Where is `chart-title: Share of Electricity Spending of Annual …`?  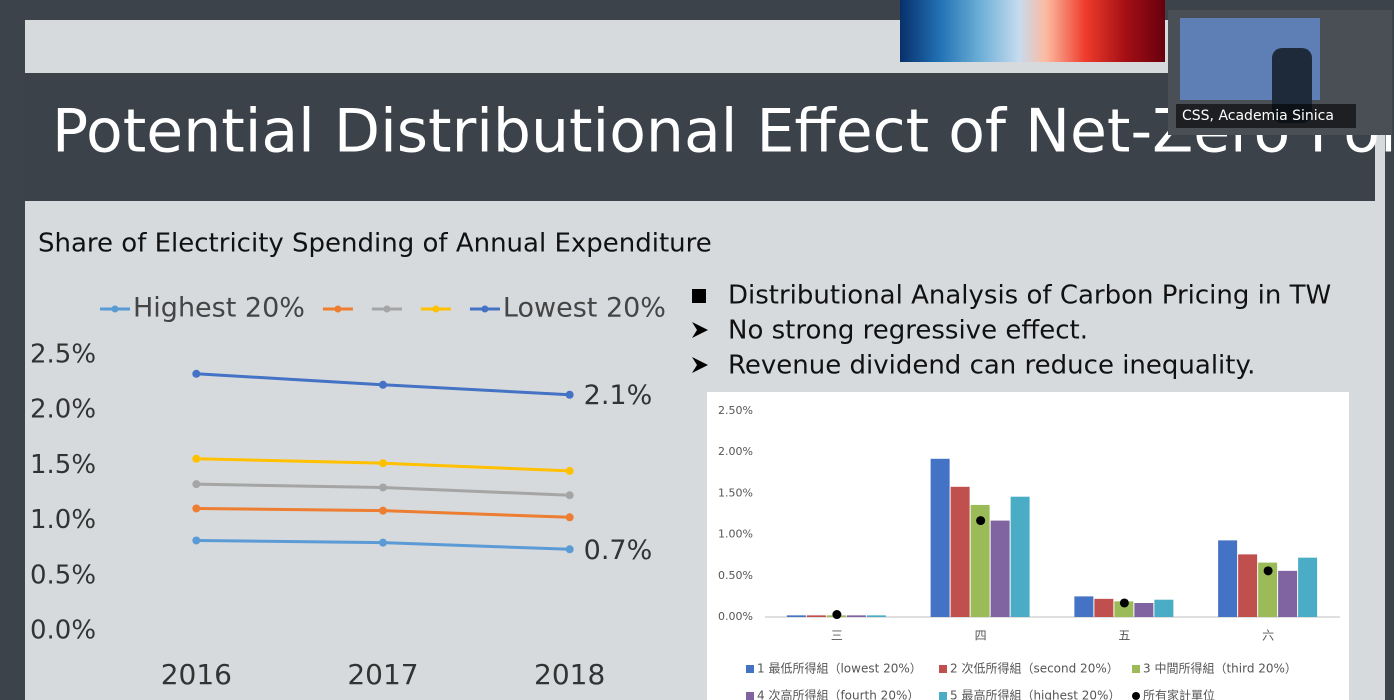
chart-title: Share of Electricity Spending of Annual … is located at coordinates (375, 244).